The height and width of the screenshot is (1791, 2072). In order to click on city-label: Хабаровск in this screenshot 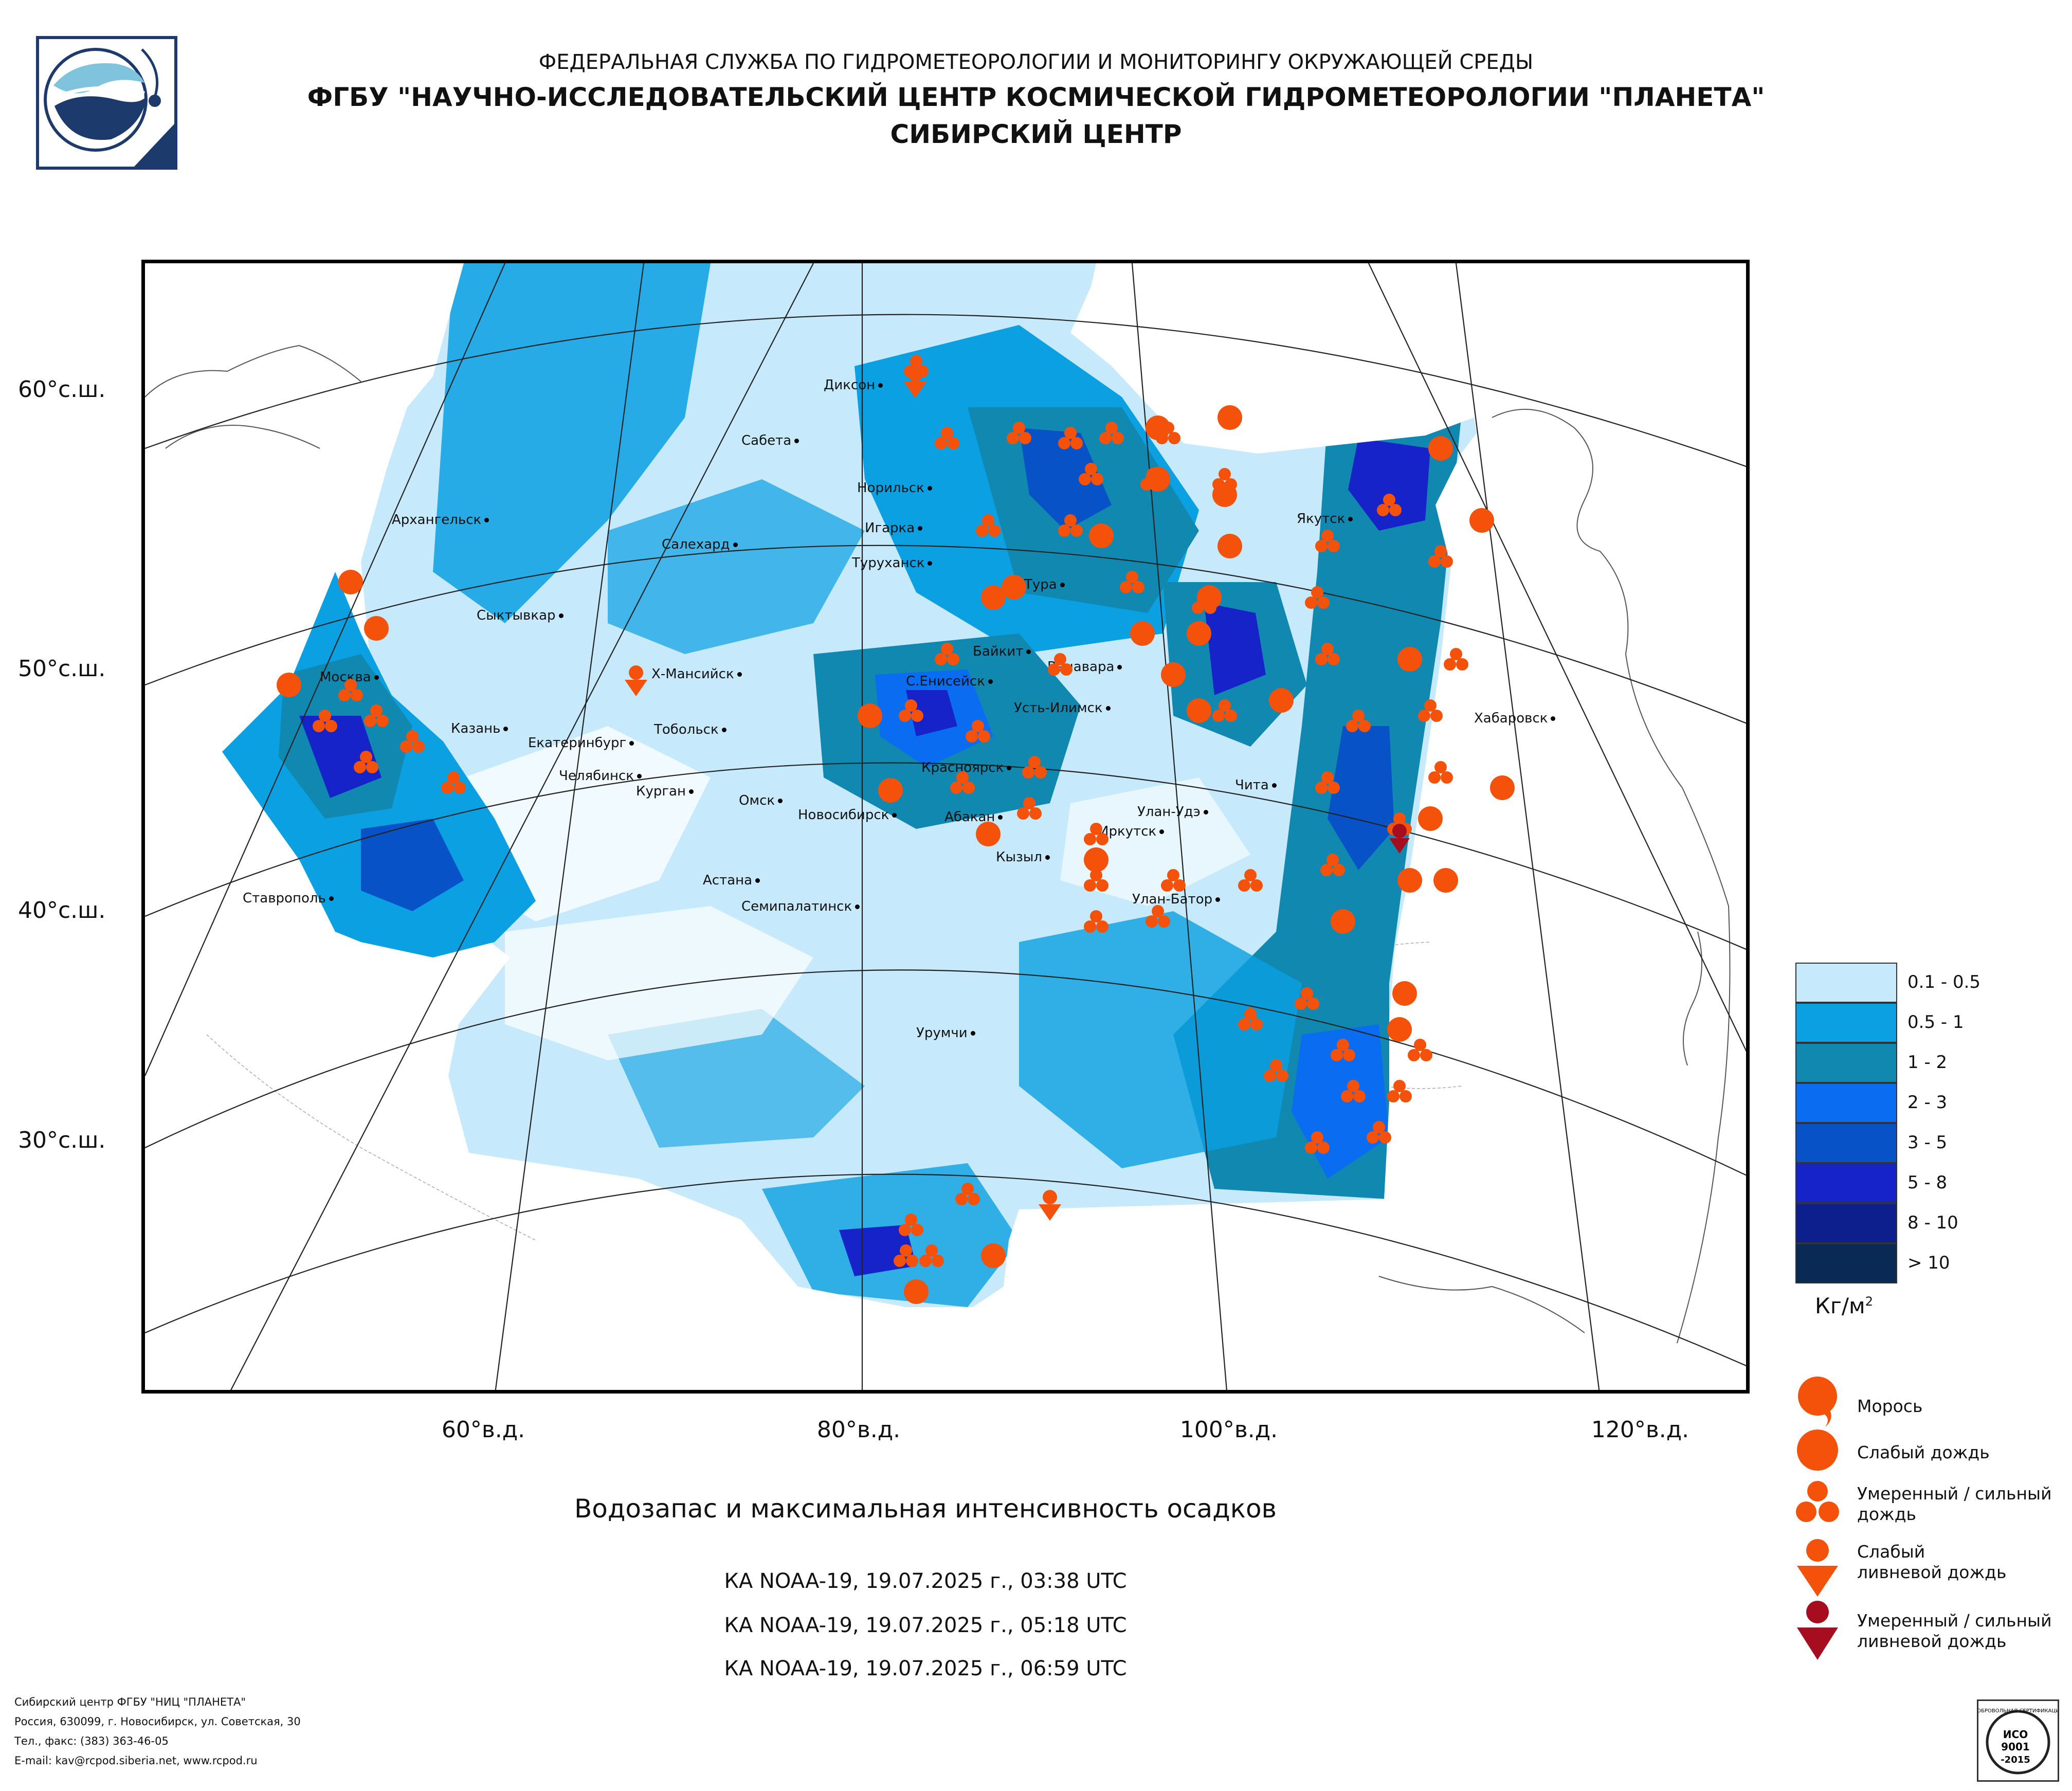, I will do `click(1516, 718)`.